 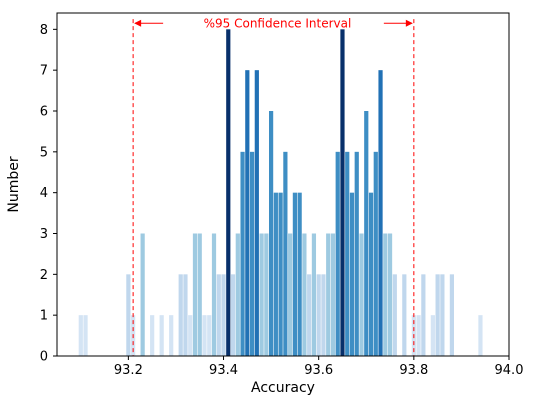 I want to click on x-axis-ticks: 93.2 93.4 93.6 93.8 94.0, so click(x=319, y=367).